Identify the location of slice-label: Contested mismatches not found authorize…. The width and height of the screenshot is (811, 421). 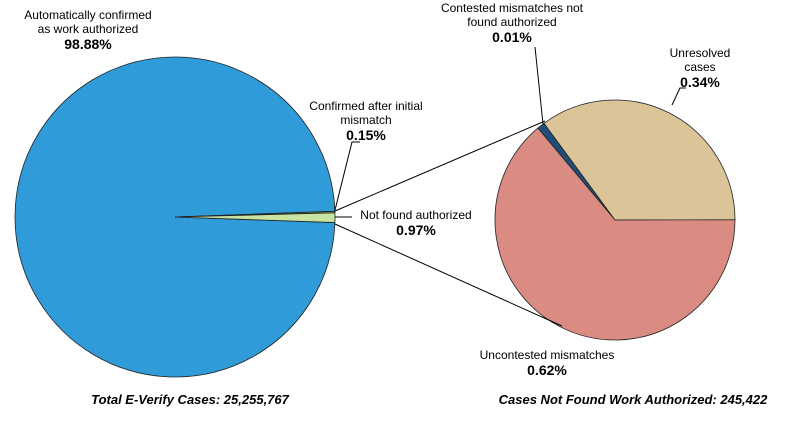
(512, 23).